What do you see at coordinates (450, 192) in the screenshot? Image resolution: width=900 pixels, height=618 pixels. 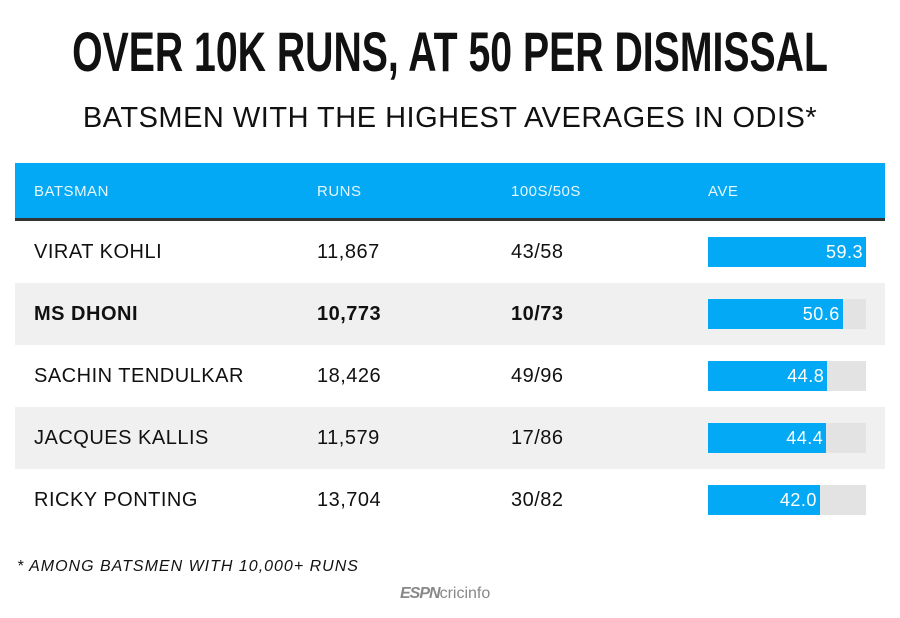 I see `table-header: BATSMAN RUNS 100S/50S AVE` at bounding box center [450, 192].